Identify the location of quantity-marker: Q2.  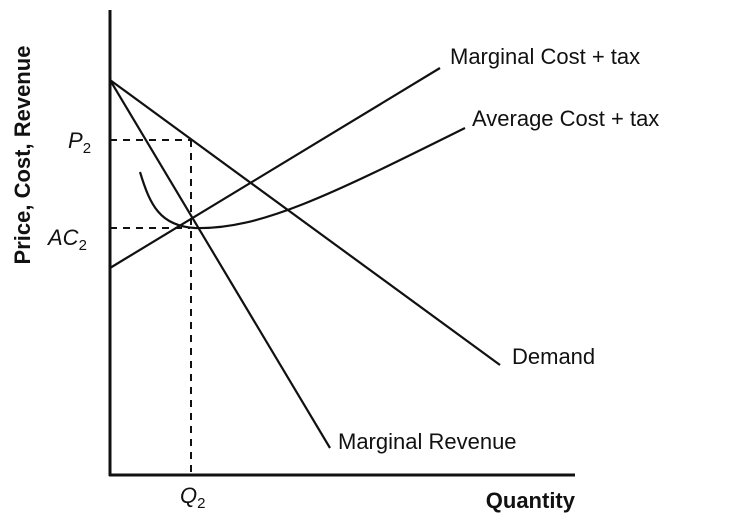
(192, 497).